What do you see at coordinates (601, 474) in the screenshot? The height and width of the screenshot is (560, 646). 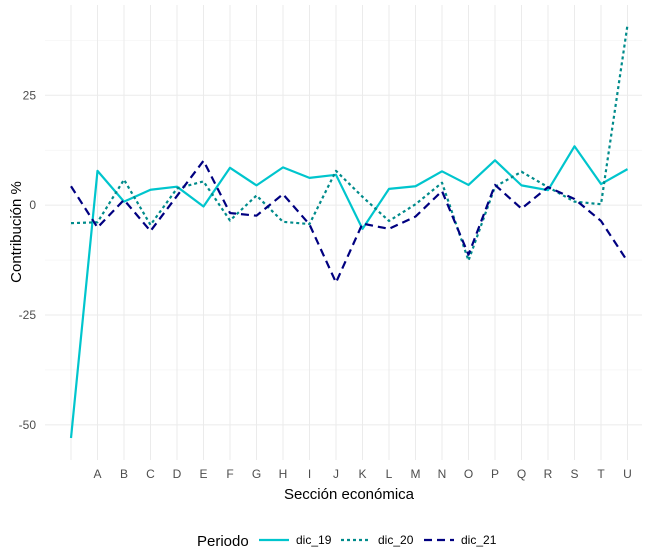 I see `x-tick-label: T` at bounding box center [601, 474].